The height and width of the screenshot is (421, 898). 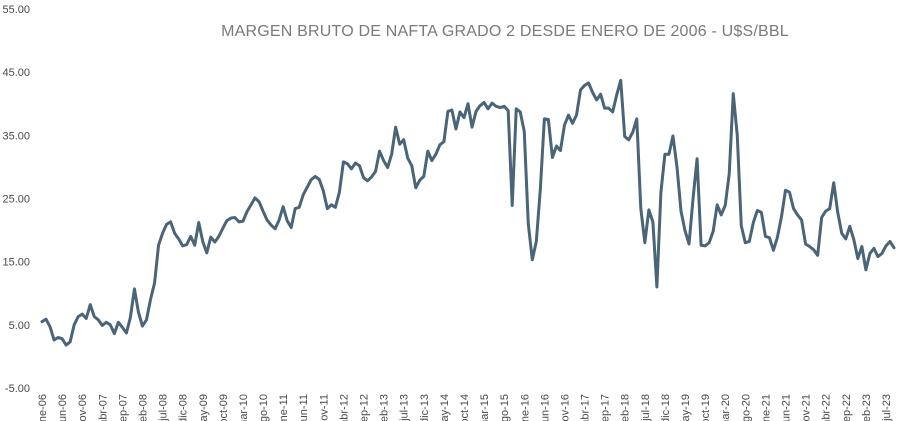 I want to click on x-tick-label: ene-11, so click(x=284, y=407).